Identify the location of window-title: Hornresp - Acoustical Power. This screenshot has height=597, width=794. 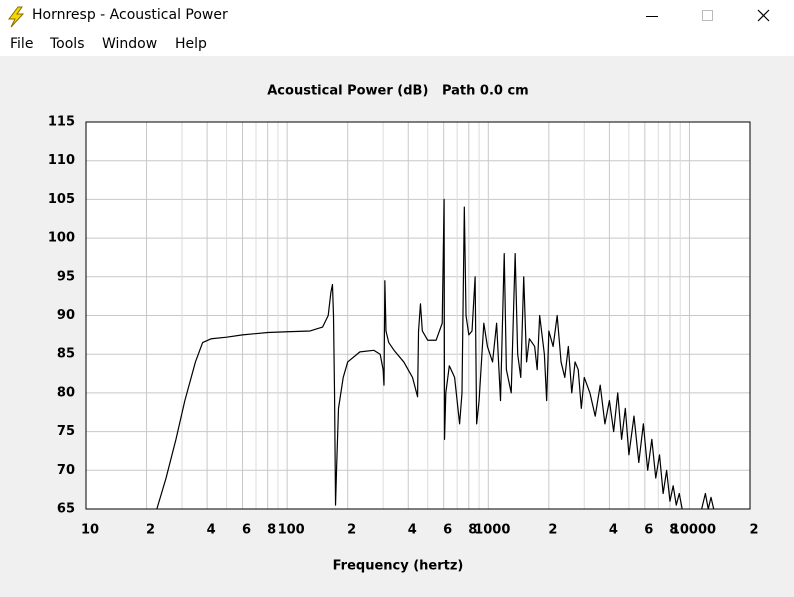
(130, 15).